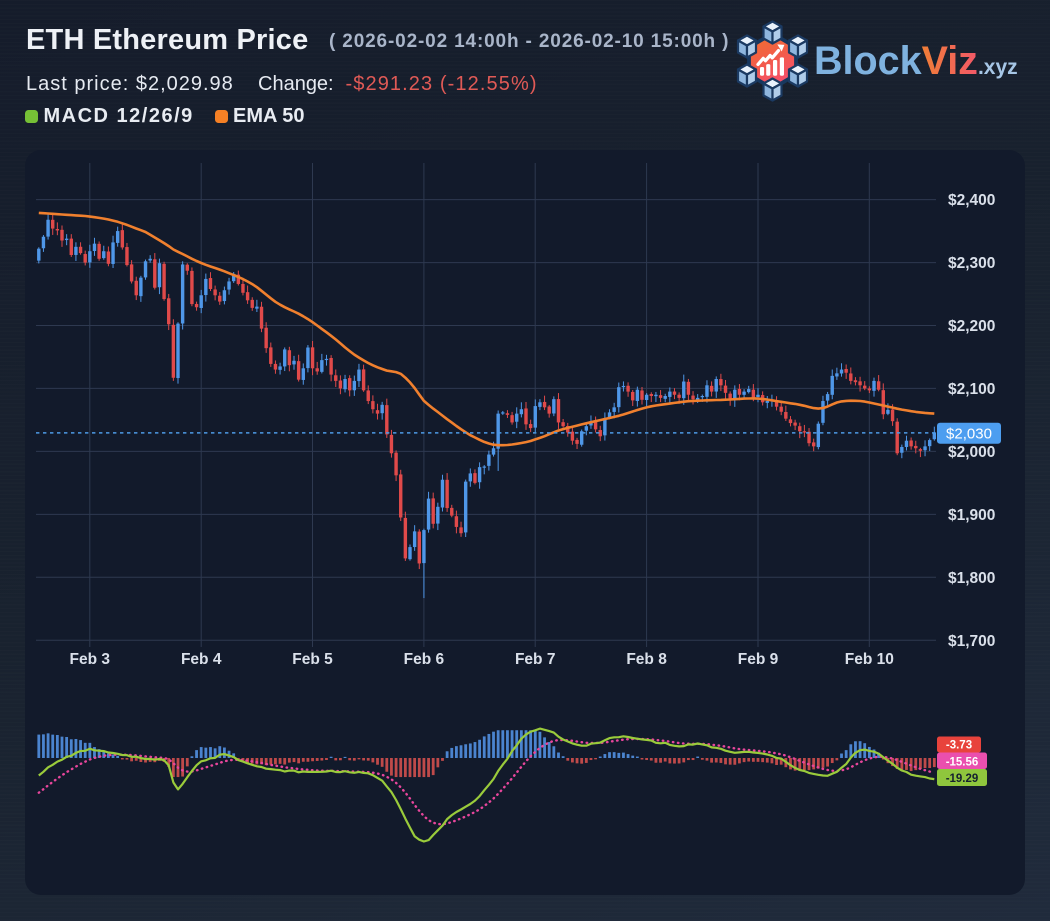 The image size is (1050, 921). Describe the element at coordinates (962, 762) in the screenshot. I see `svg-text: -15.56` at that location.